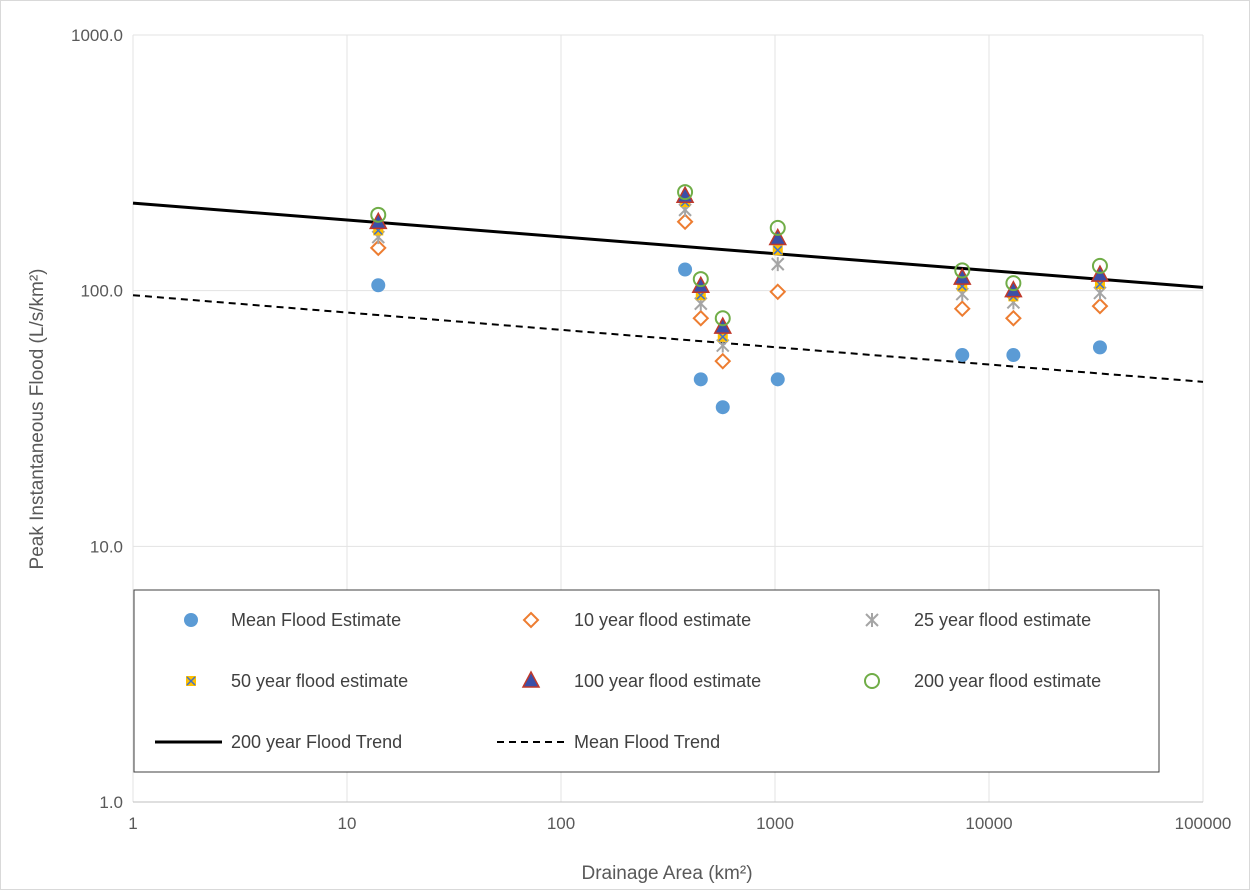 The width and height of the screenshot is (1252, 892). What do you see at coordinates (316, 620) in the screenshot?
I see `legend-label: Mean Flood Estimate` at bounding box center [316, 620].